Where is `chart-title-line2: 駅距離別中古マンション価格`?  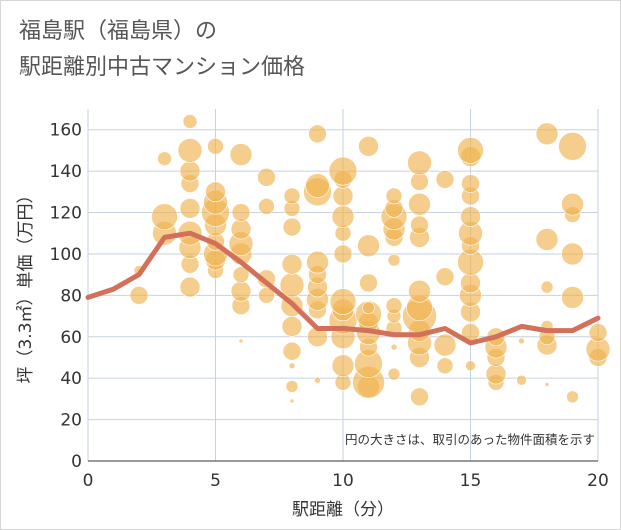 chart-title-line2: 駅距離別中古マンション価格 is located at coordinates (162, 67).